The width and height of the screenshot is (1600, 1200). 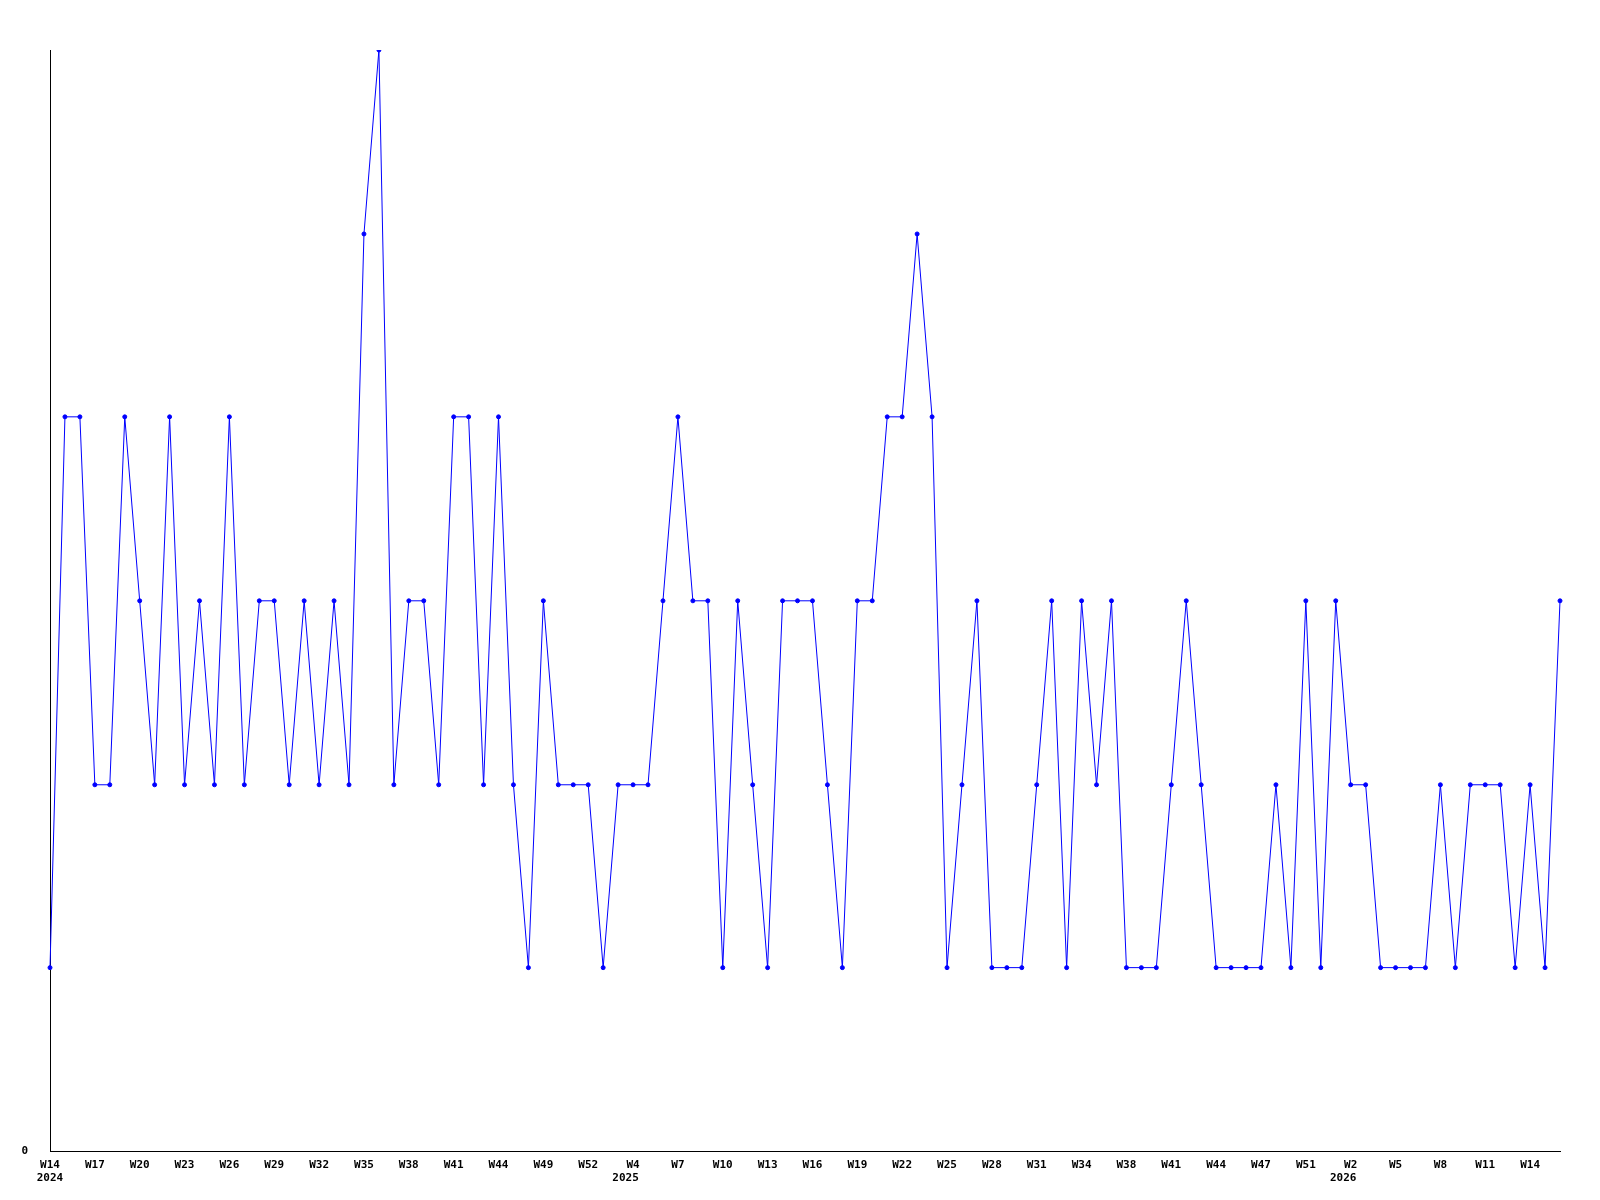 I want to click on x-tick-label: W13, so click(x=767, y=1165).